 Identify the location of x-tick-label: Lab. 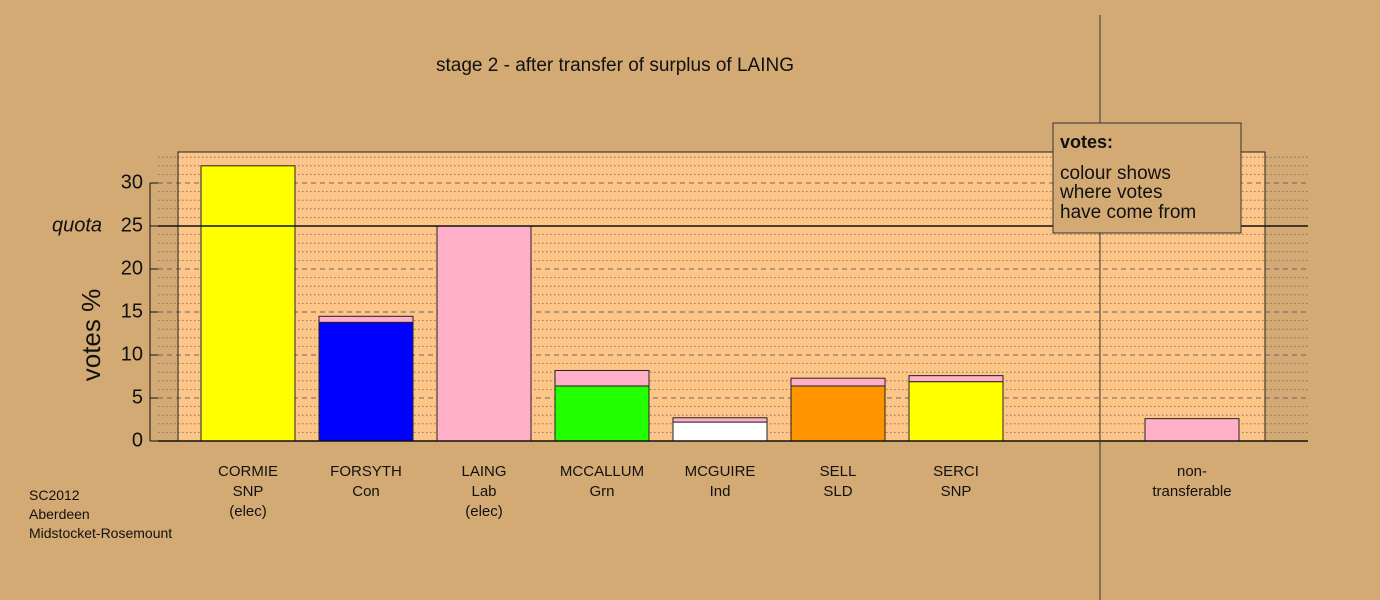
(483, 491).